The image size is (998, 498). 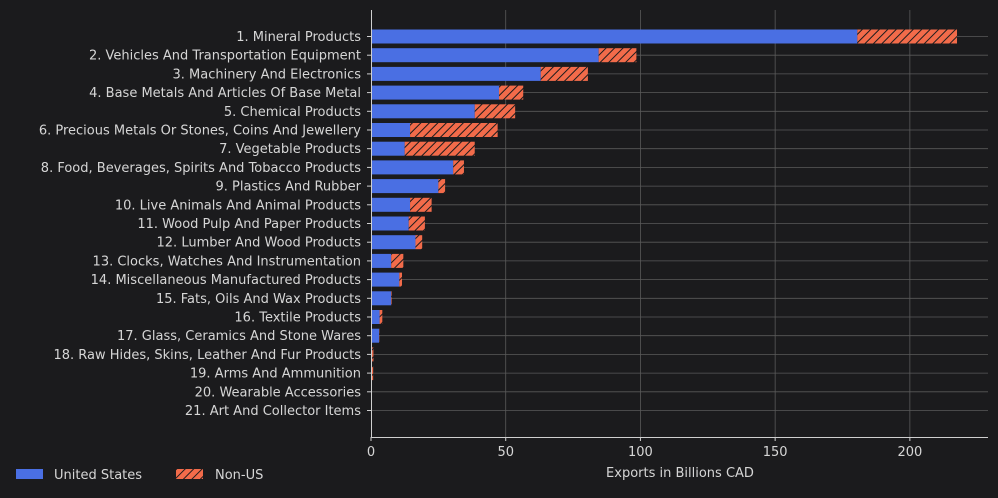 What do you see at coordinates (909, 452) in the screenshot?
I see `x-tick-label: 200` at bounding box center [909, 452].